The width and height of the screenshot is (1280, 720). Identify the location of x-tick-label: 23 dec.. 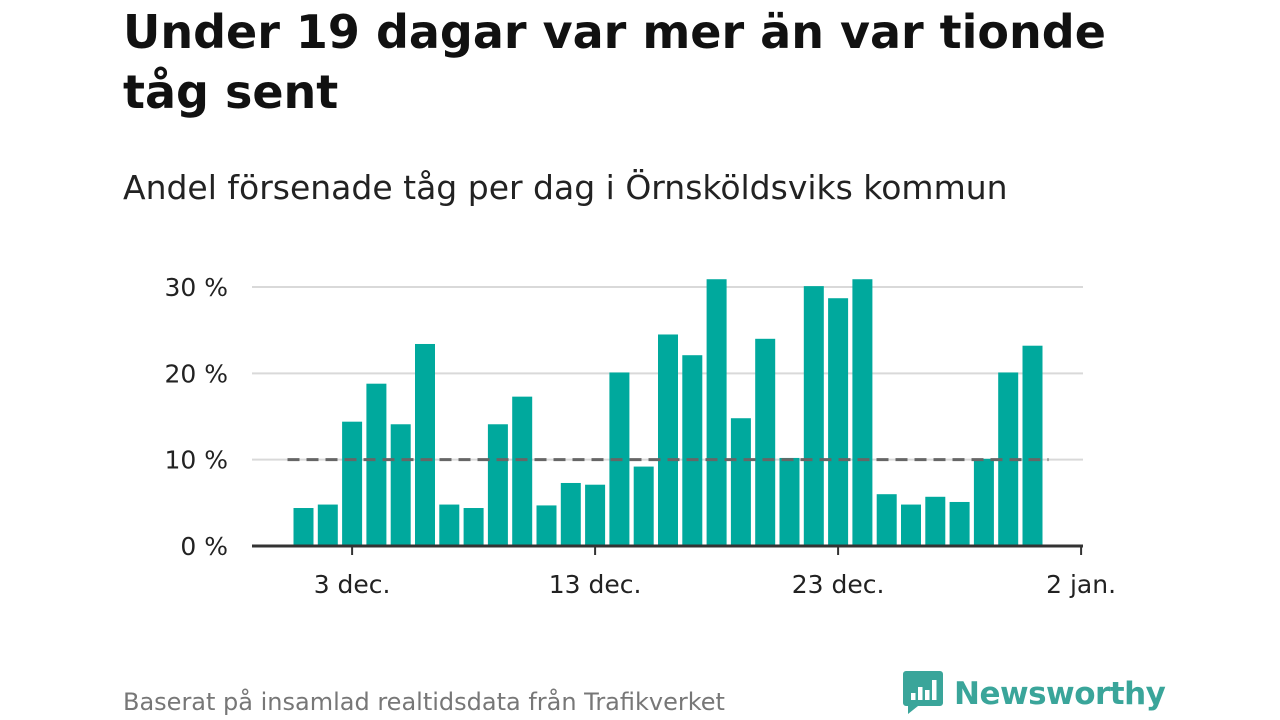
(838, 584).